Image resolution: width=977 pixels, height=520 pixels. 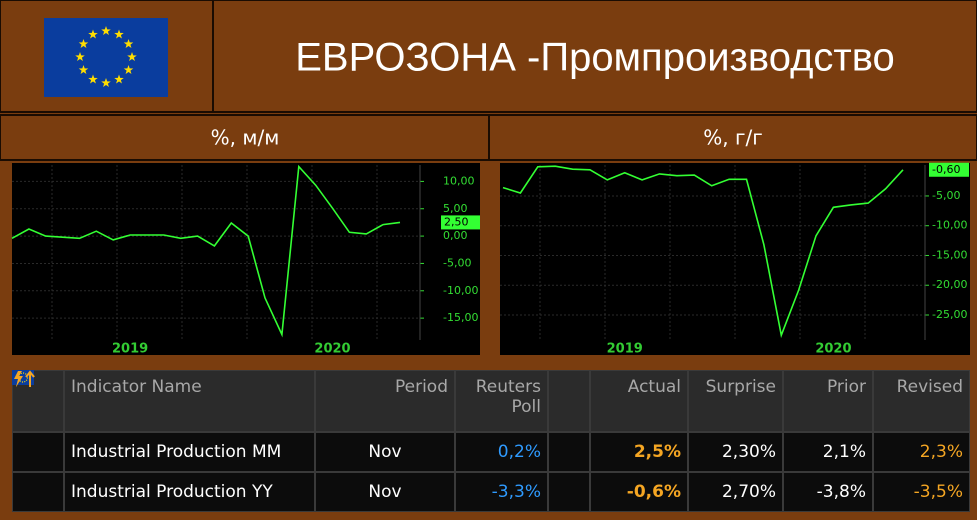 I want to click on value-label: -0,60, so click(x=946, y=169).